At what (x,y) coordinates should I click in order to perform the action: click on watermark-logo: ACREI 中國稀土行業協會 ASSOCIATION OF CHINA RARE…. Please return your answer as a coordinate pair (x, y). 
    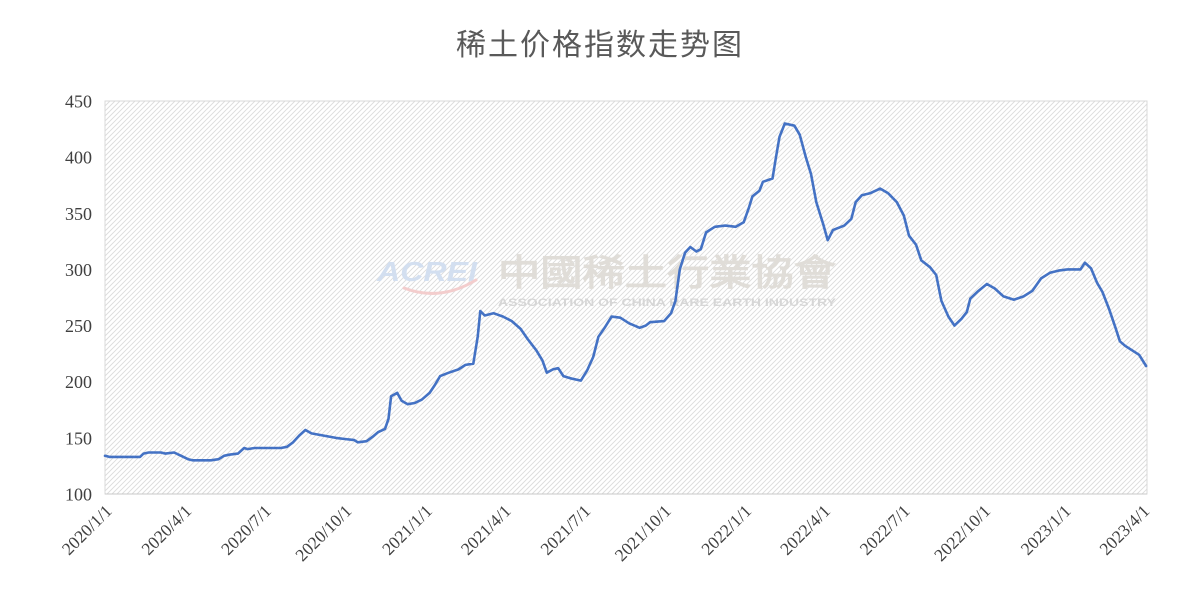
    Looking at the image, I should click on (606, 280).